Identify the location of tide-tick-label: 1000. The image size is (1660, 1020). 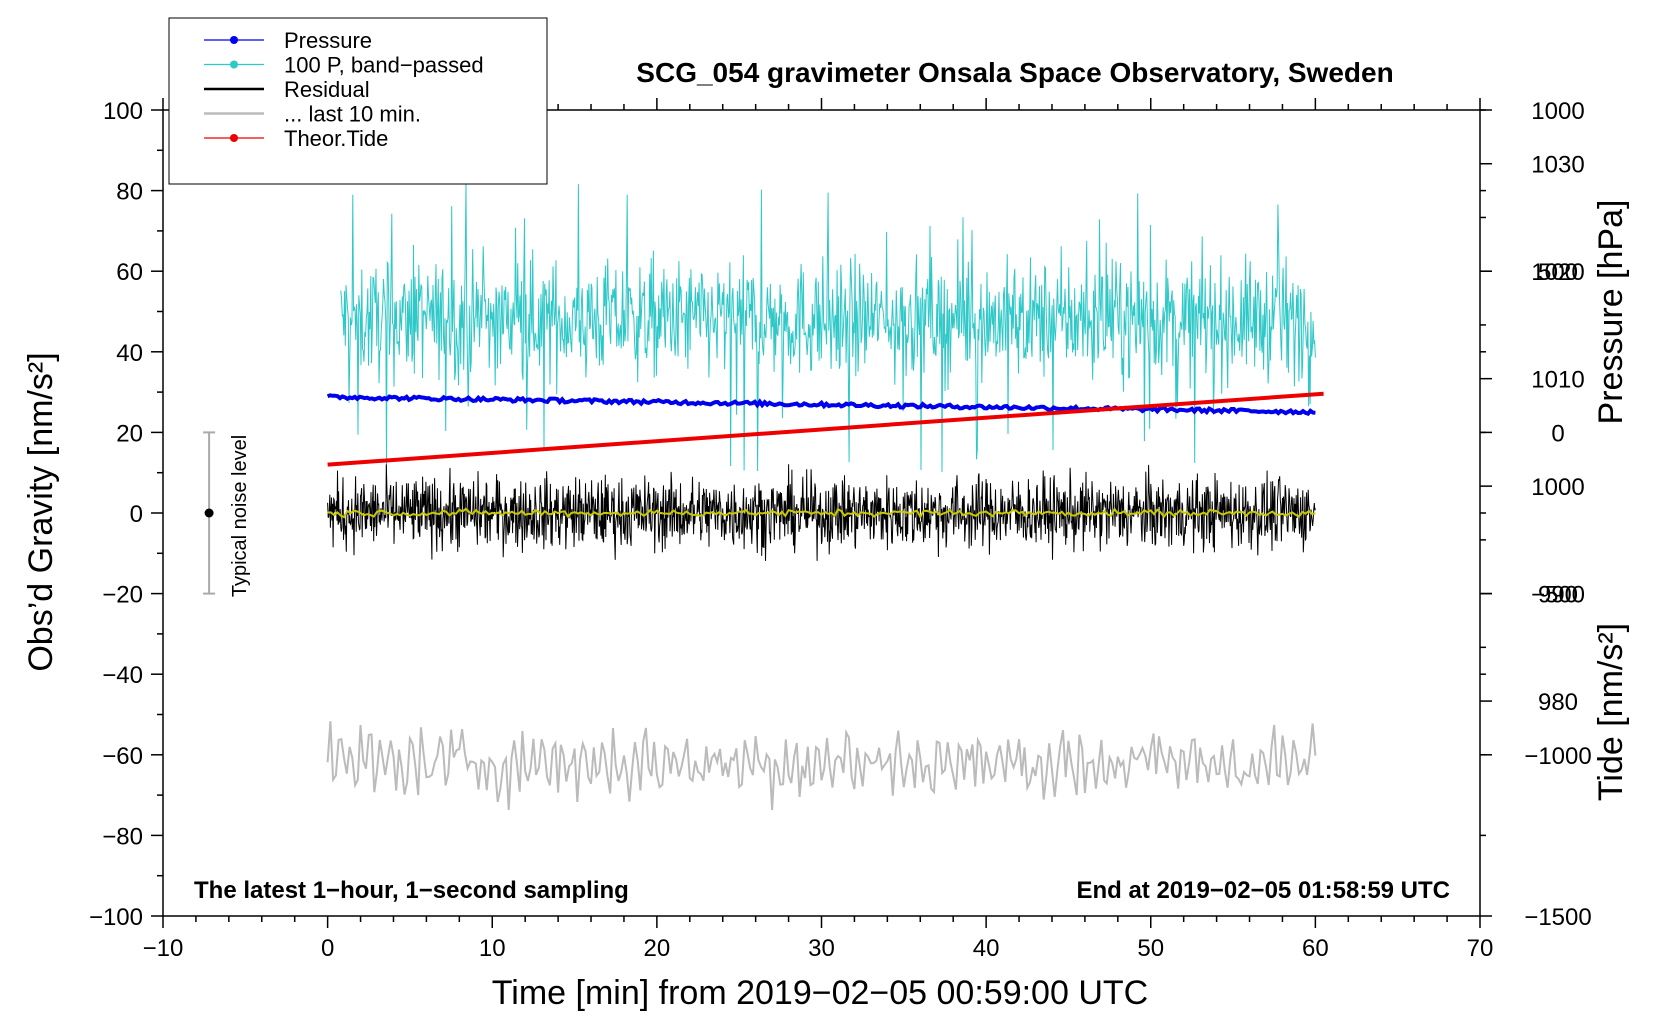
(1557, 111).